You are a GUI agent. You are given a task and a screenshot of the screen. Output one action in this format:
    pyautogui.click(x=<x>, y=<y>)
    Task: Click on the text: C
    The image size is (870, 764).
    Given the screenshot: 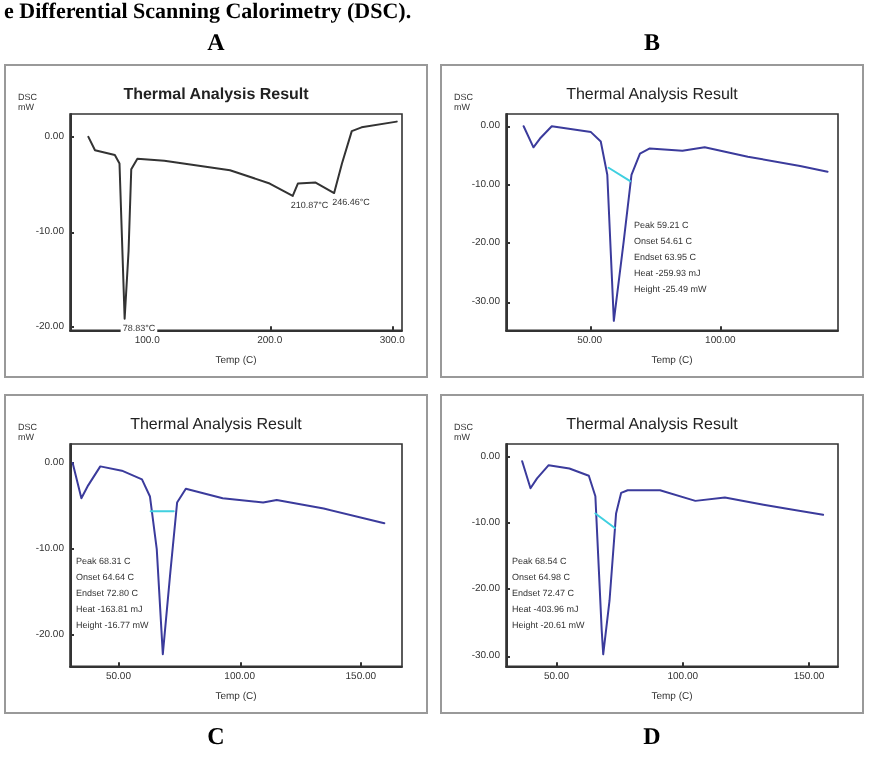 What is the action you would take?
    pyautogui.click(x=216, y=737)
    